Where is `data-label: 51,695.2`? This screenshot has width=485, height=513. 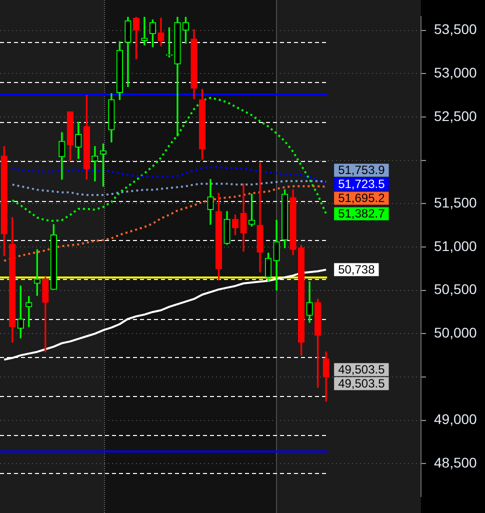 data-label: 51,695.2 is located at coordinates (362, 198).